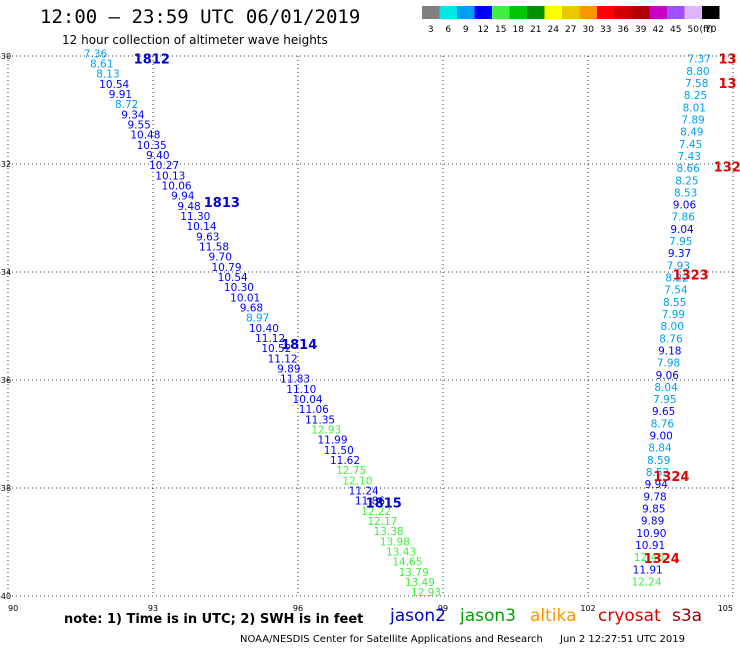 This screenshot has height=650, width=740. Describe the element at coordinates (682, 230) in the screenshot. I see `swh-value-cryosat: 9.04` at that location.